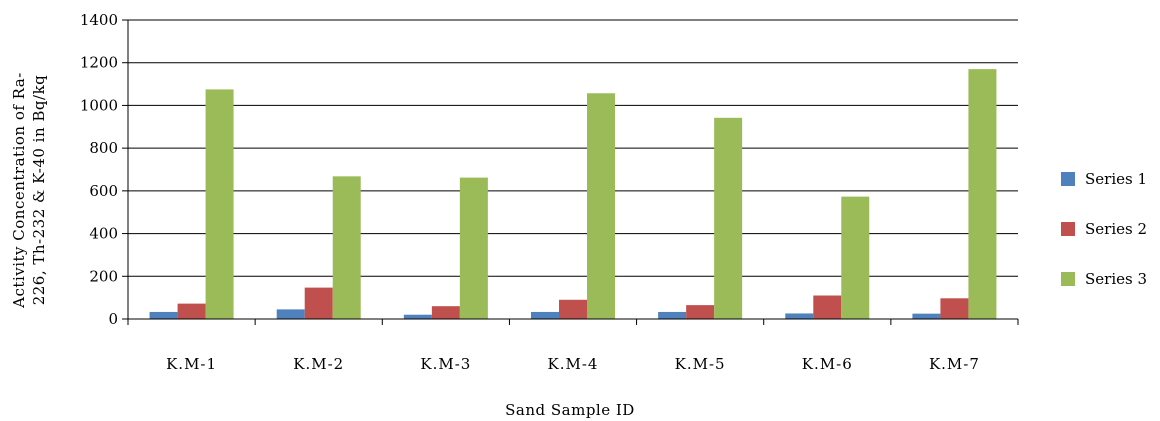 This screenshot has width=1160, height=421. I want to click on legend-label: Series 1, so click(1116, 179).